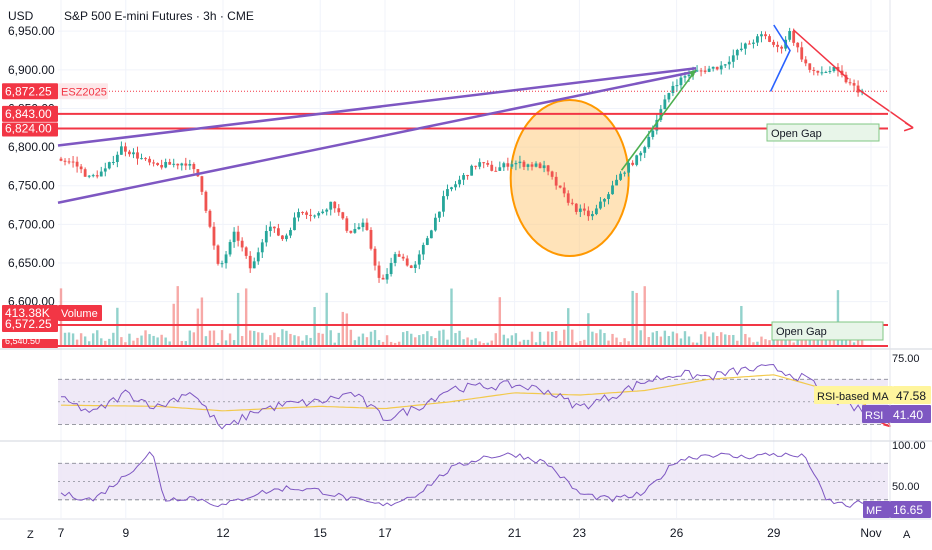  What do you see at coordinates (28, 91) in the screenshot?
I see `last-price-tag: 6,872.25` at bounding box center [28, 91].